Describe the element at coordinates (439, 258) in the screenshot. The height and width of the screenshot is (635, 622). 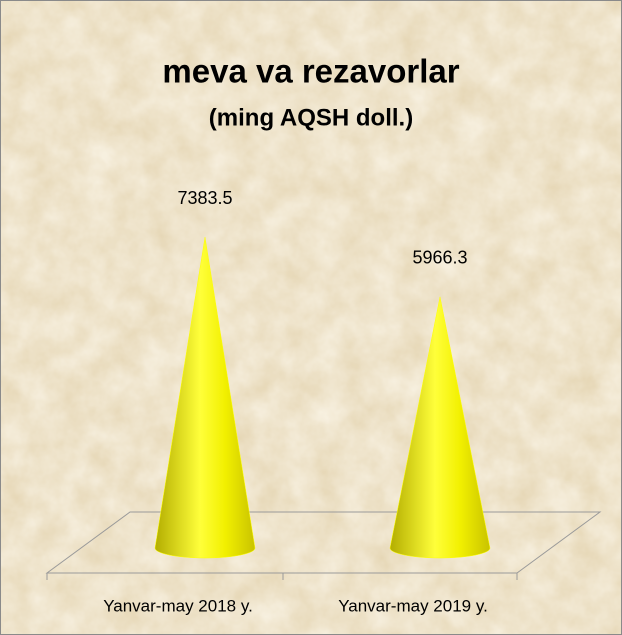
I see `data-label: 5966.3` at that location.